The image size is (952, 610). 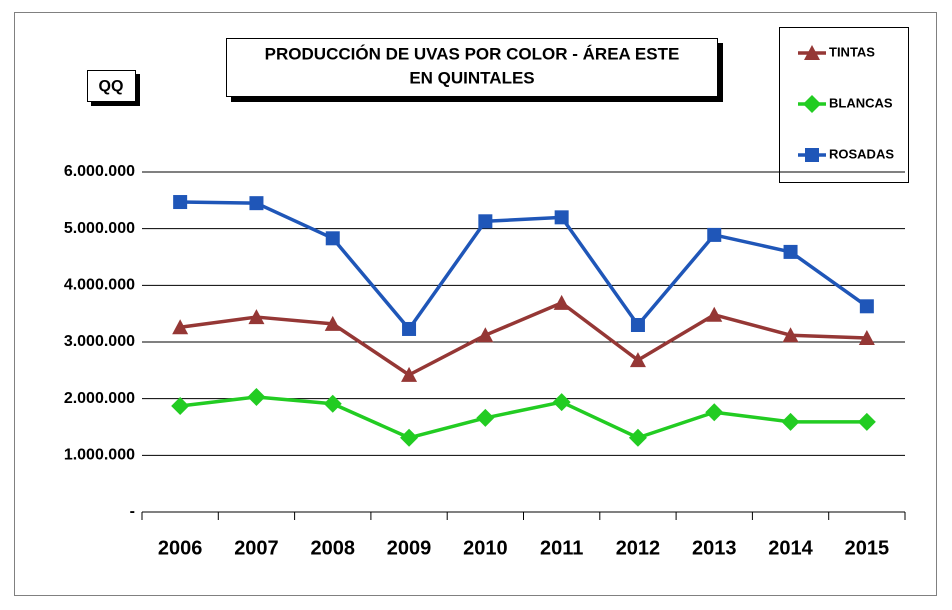 I want to click on title-box, so click(x=472, y=67).